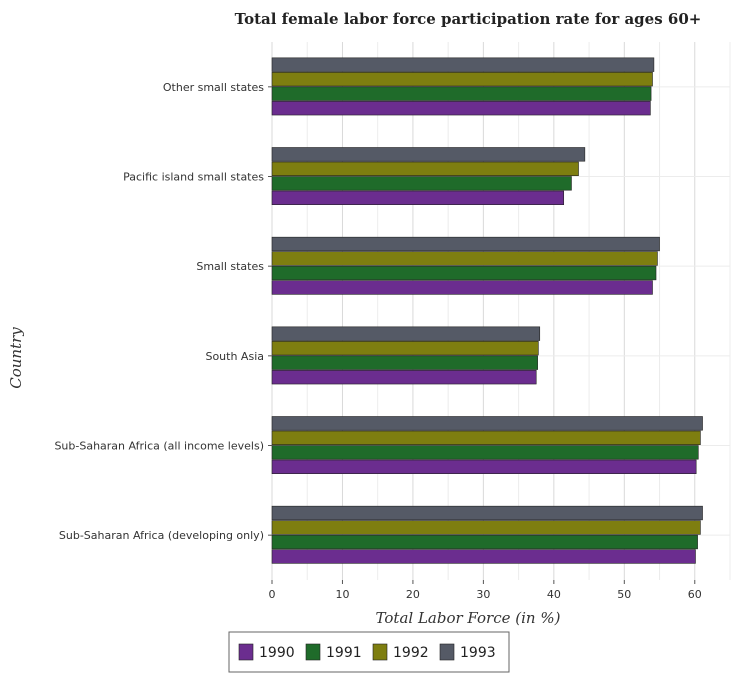  Describe the element at coordinates (468, 618) in the screenshot. I see `x-axis-title: Total Labor Force (in %)` at that location.